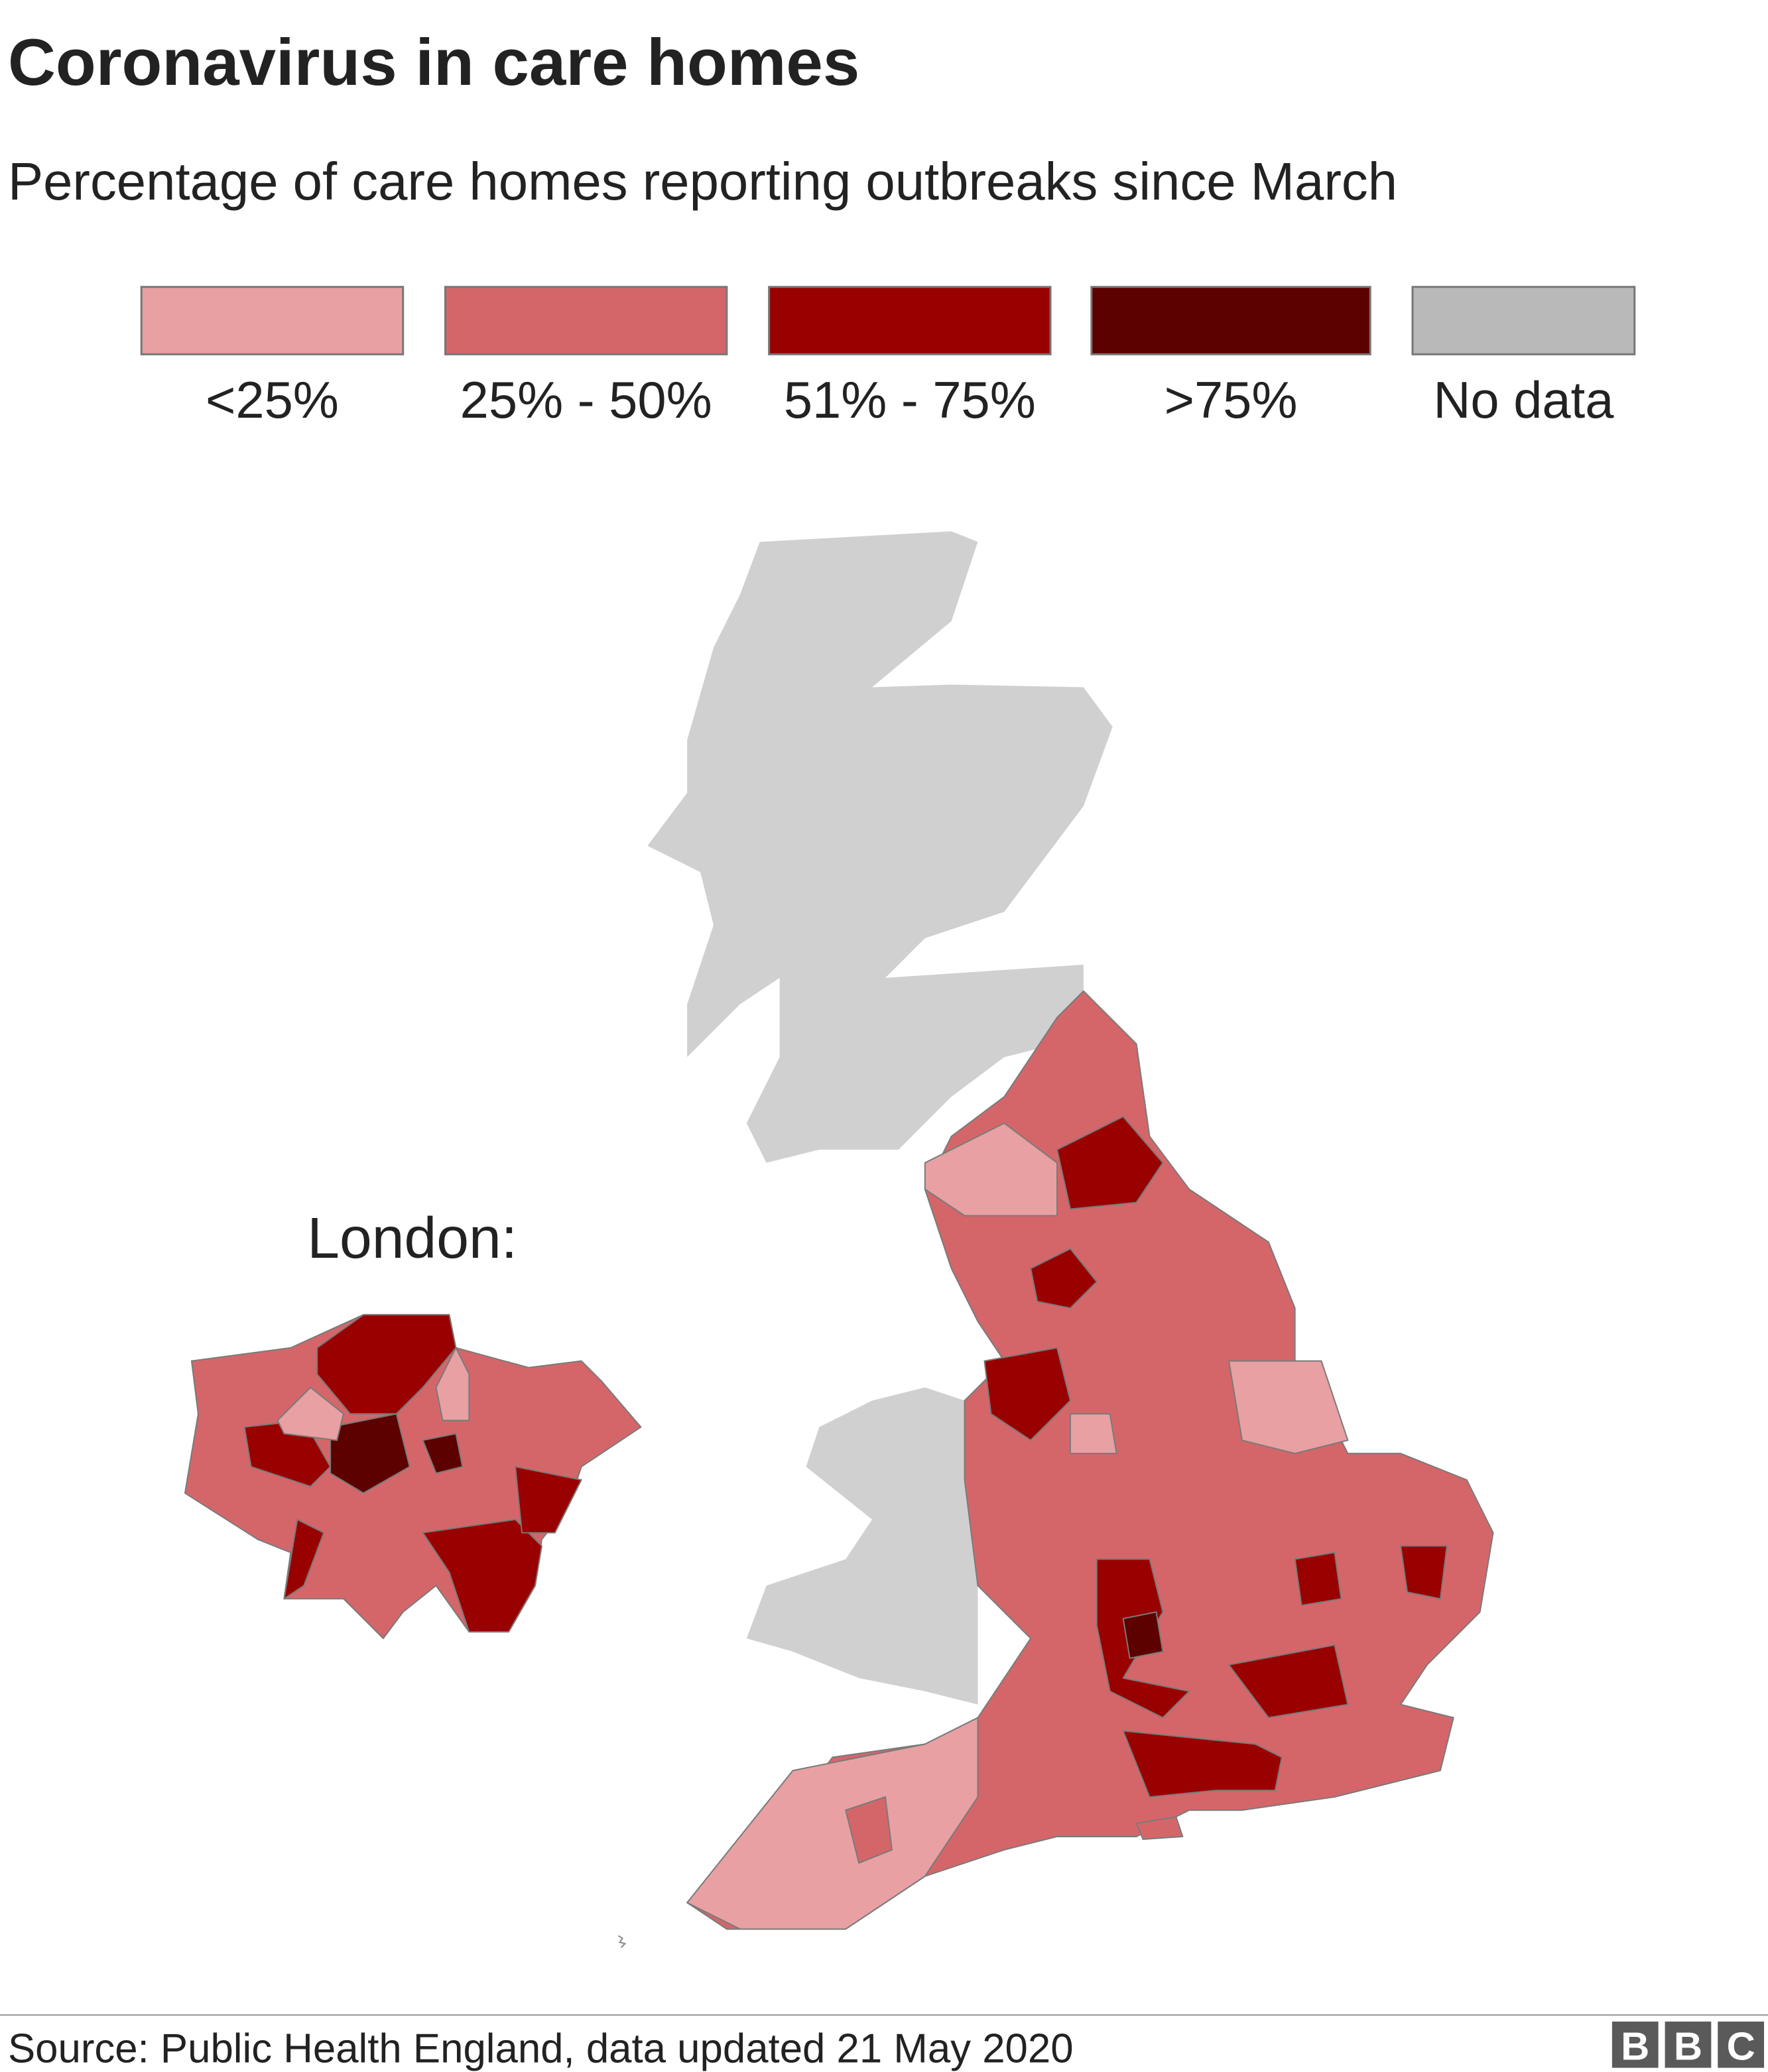 The width and height of the screenshot is (1768, 2072). I want to click on title: Coronavirus in care homes, so click(433, 62).